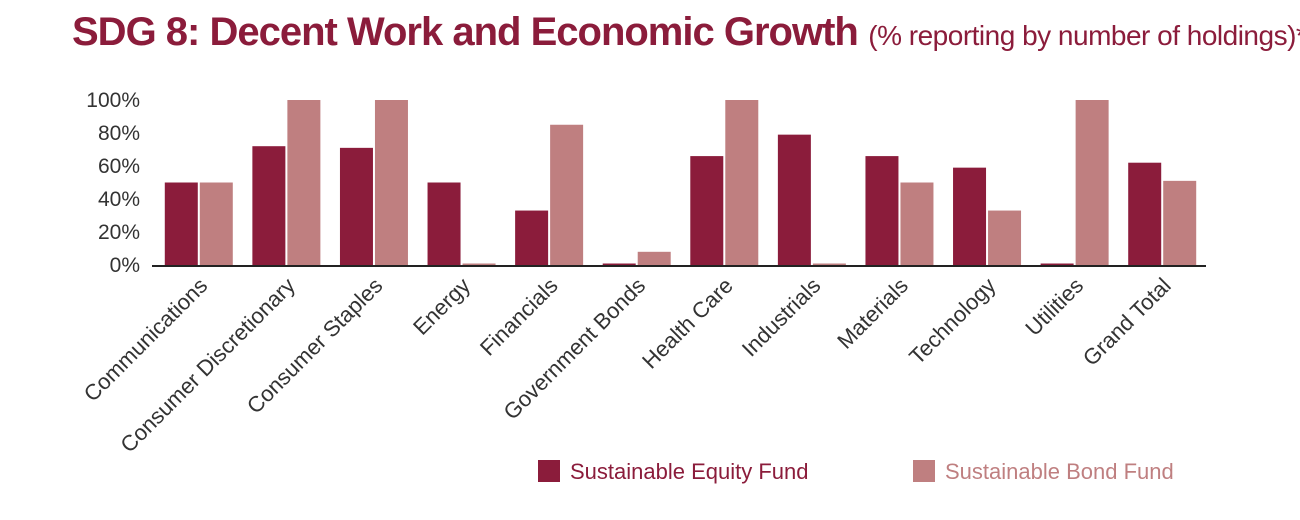 This screenshot has width=1300, height=520. I want to click on chart-title: SDG 8: Decent Work and Economic Growth, so click(465, 32).